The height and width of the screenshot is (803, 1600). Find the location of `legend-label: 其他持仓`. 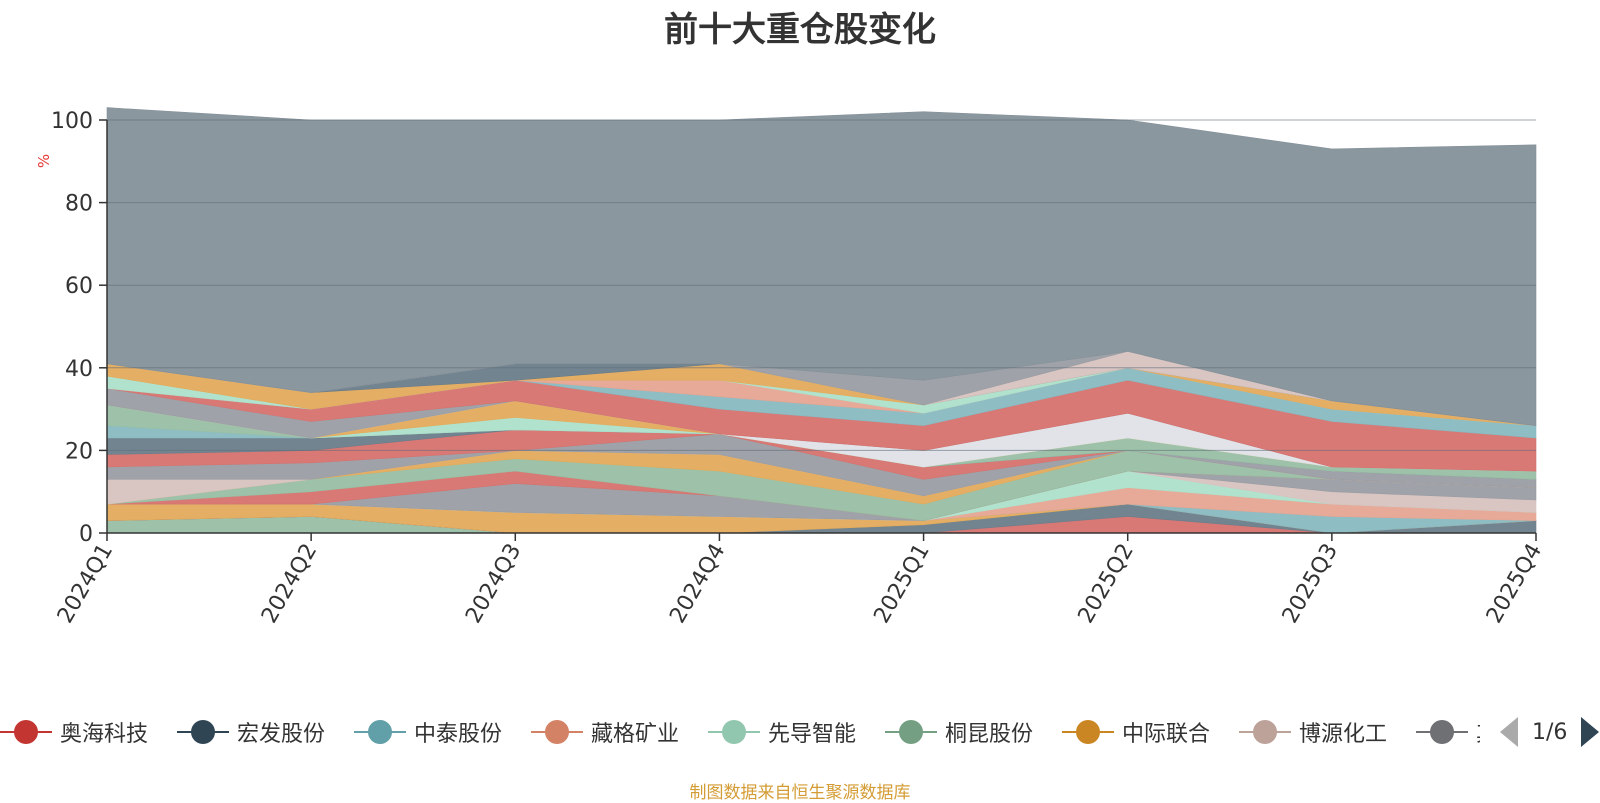

legend-label: 其他持仓 is located at coordinates (1478, 732).